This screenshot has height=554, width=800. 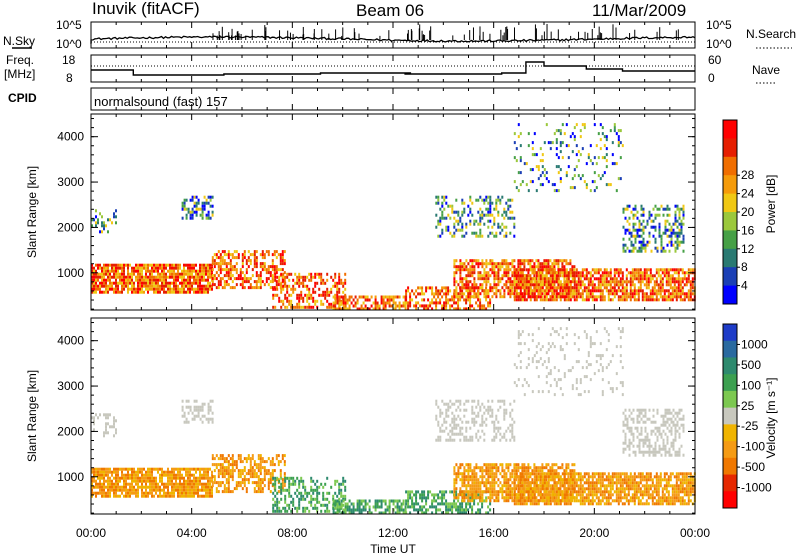 What do you see at coordinates (748, 406) in the screenshot?
I see `colorbar-tick-label: 25` at bounding box center [748, 406].